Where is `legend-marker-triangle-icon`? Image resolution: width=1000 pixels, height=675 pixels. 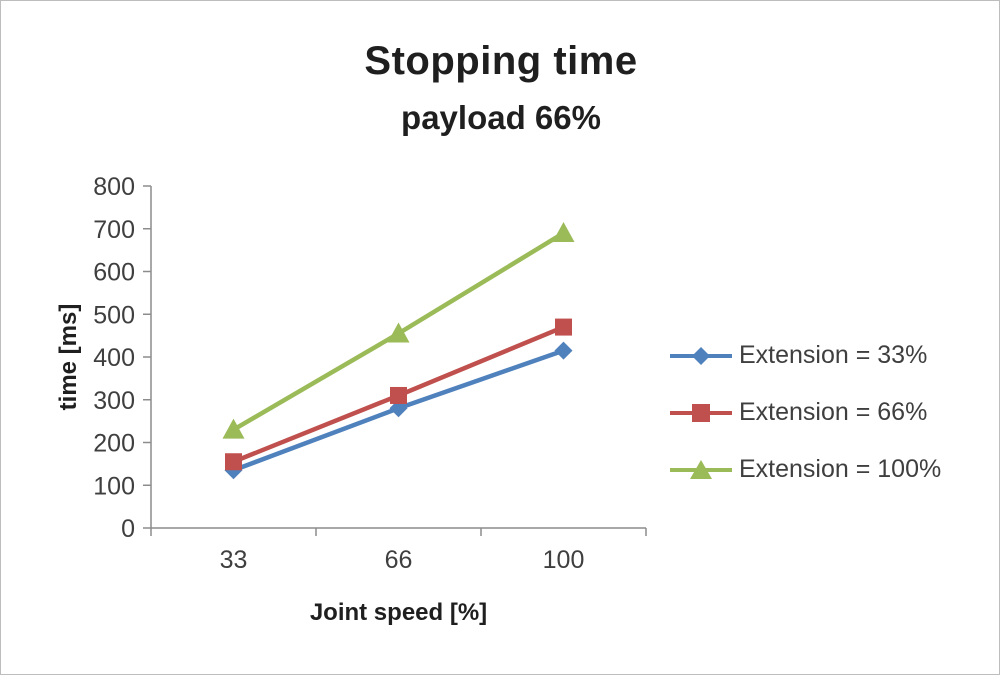 legend-marker-triangle-icon is located at coordinates (701, 469).